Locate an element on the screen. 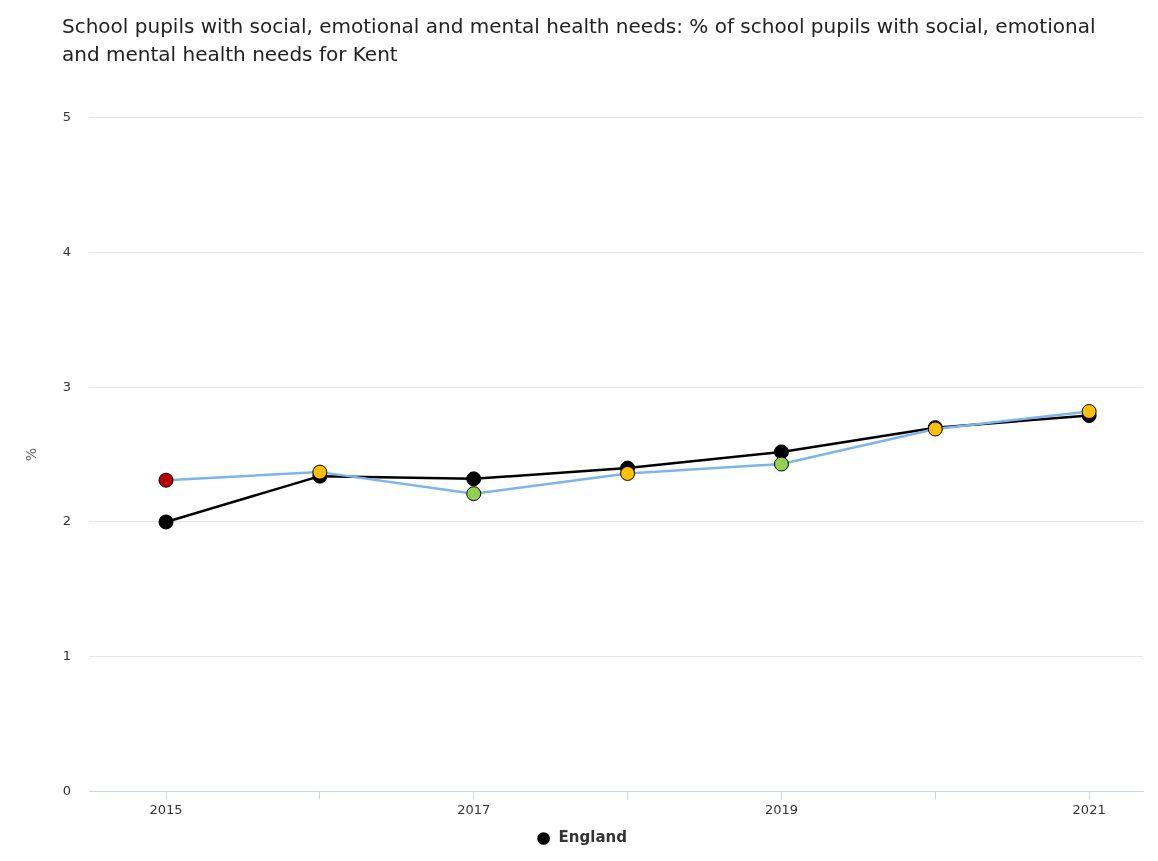 This screenshot has width=1158, height=861. y-tick-label: 2 is located at coordinates (67, 521).